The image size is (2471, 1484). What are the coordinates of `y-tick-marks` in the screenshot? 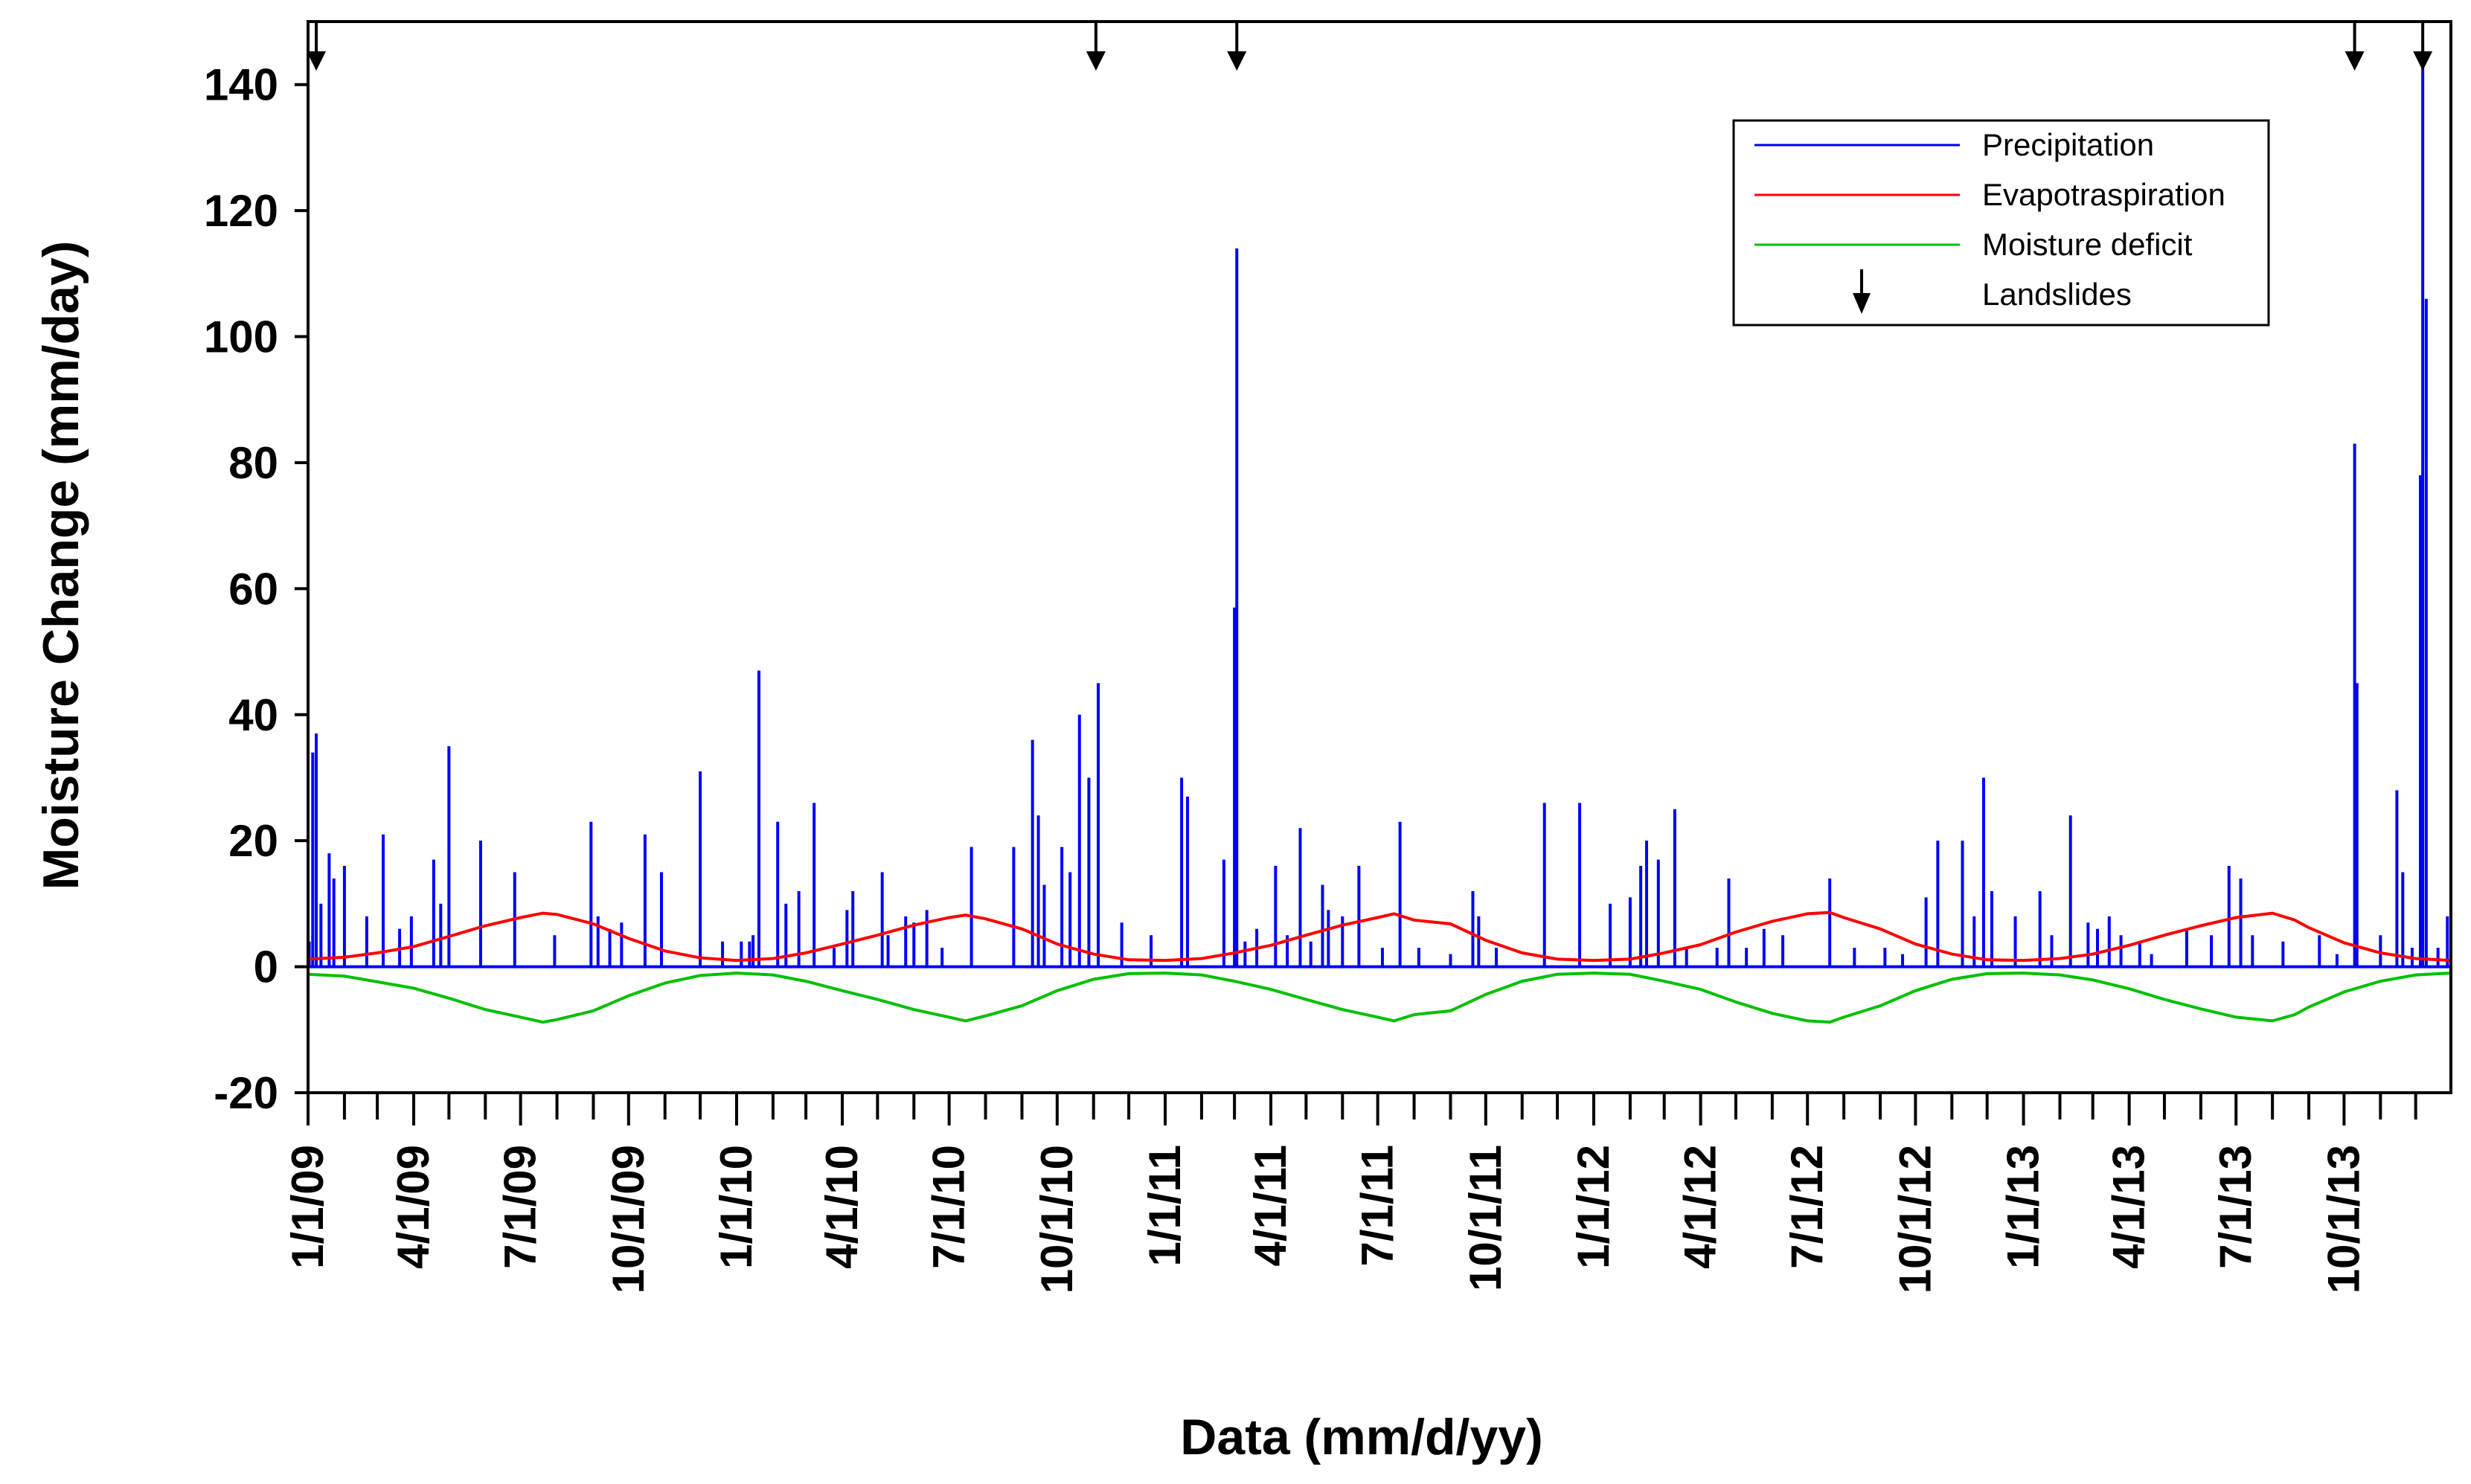 It's located at (301, 588).